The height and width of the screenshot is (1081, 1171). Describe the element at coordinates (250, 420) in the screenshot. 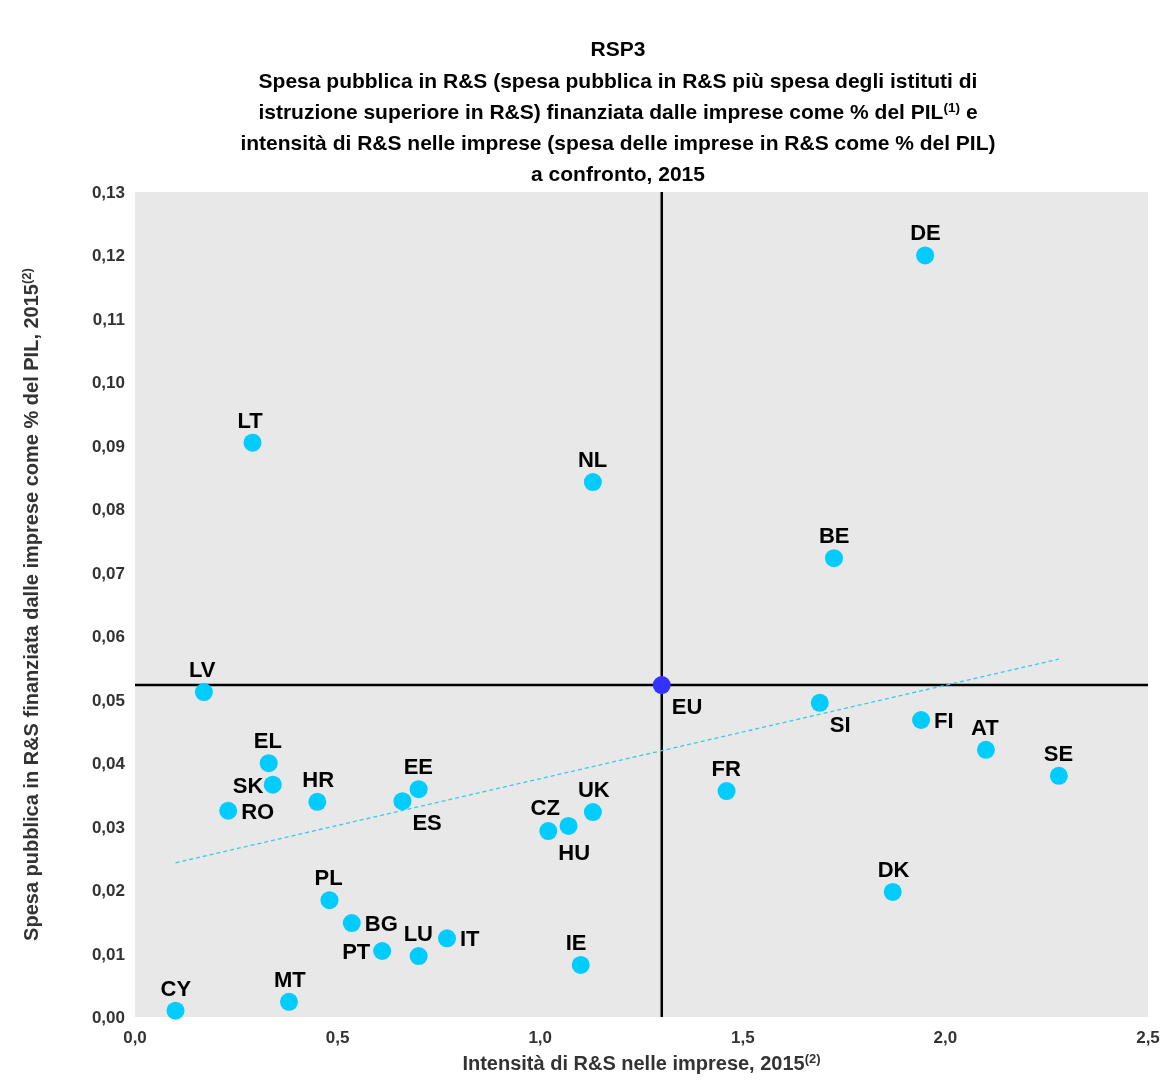

I see `annotation: LT` at that location.